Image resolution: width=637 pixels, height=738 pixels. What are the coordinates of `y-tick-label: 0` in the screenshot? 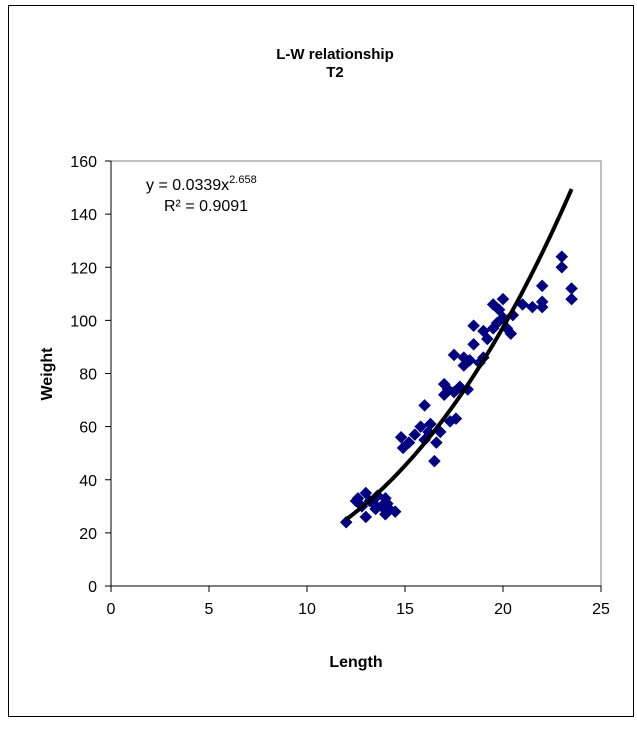 It's located at (92, 587).